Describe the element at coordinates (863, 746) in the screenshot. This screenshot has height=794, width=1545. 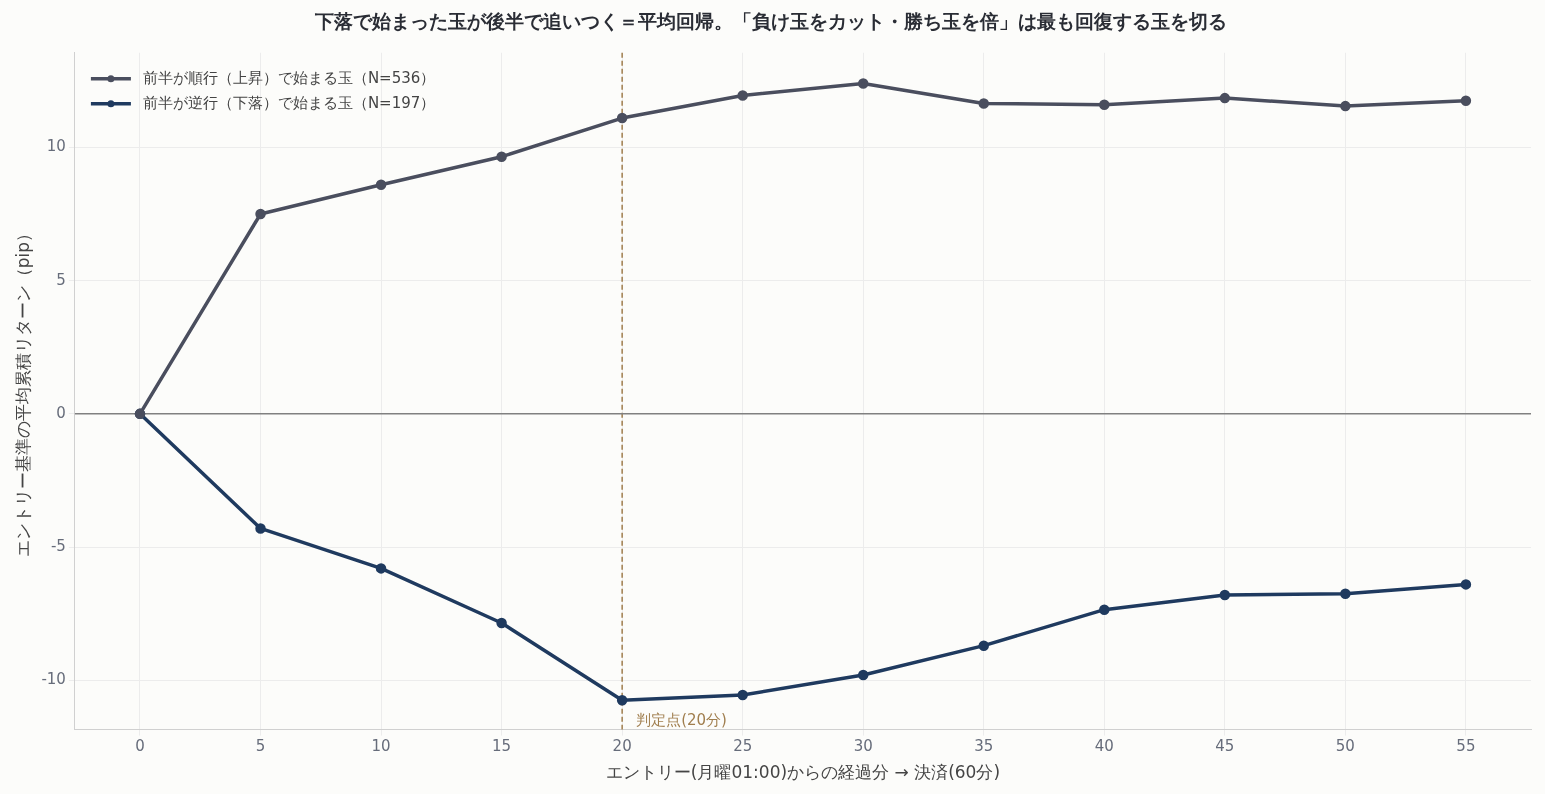
I see `x-tick-label: 30` at that location.